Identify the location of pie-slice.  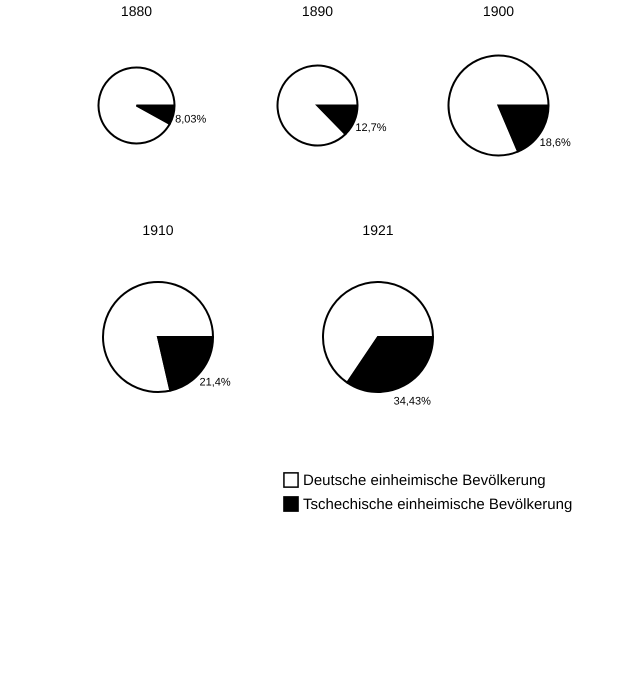
(137, 105).